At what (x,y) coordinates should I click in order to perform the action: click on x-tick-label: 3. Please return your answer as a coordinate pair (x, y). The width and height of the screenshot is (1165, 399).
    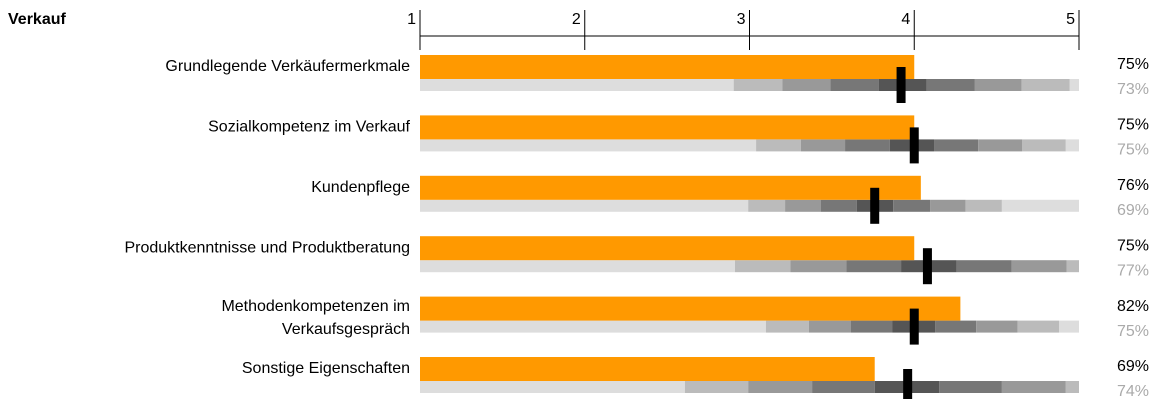
    Looking at the image, I should click on (741, 19).